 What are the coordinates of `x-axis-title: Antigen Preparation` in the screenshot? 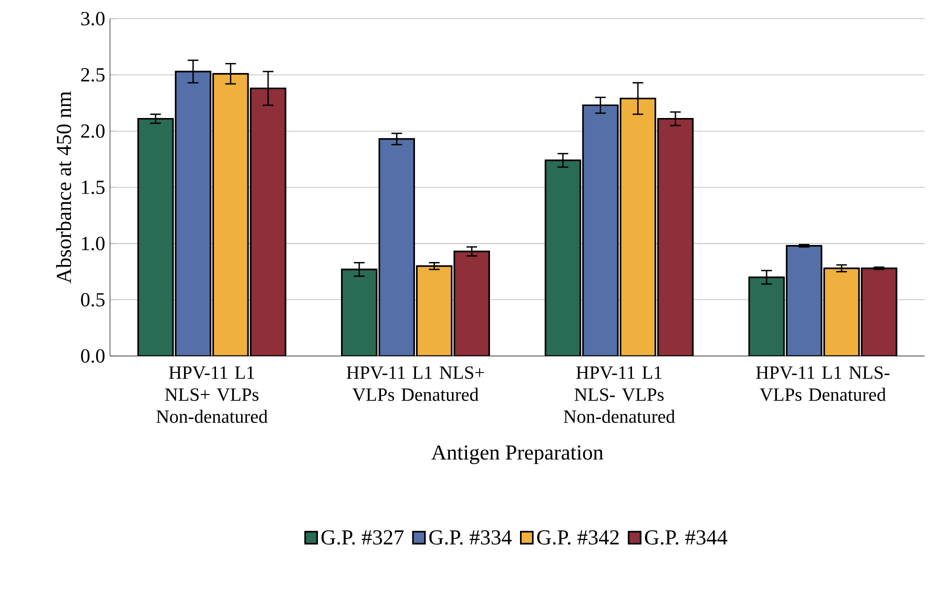 It's located at (517, 454).